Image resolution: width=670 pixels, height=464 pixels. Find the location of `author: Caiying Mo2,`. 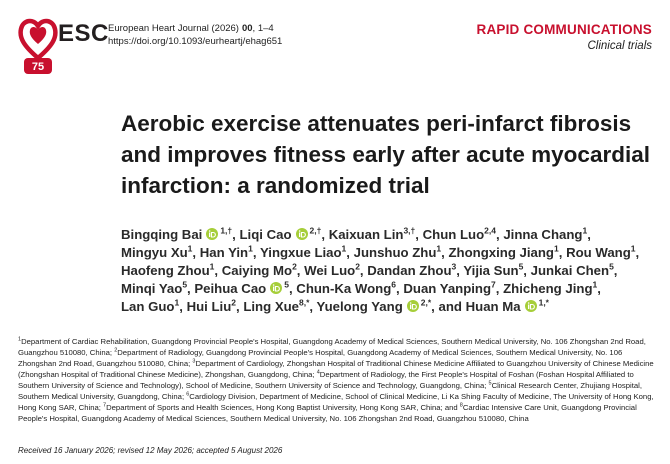

author: Caiying Mo2, is located at coordinates (262, 269).